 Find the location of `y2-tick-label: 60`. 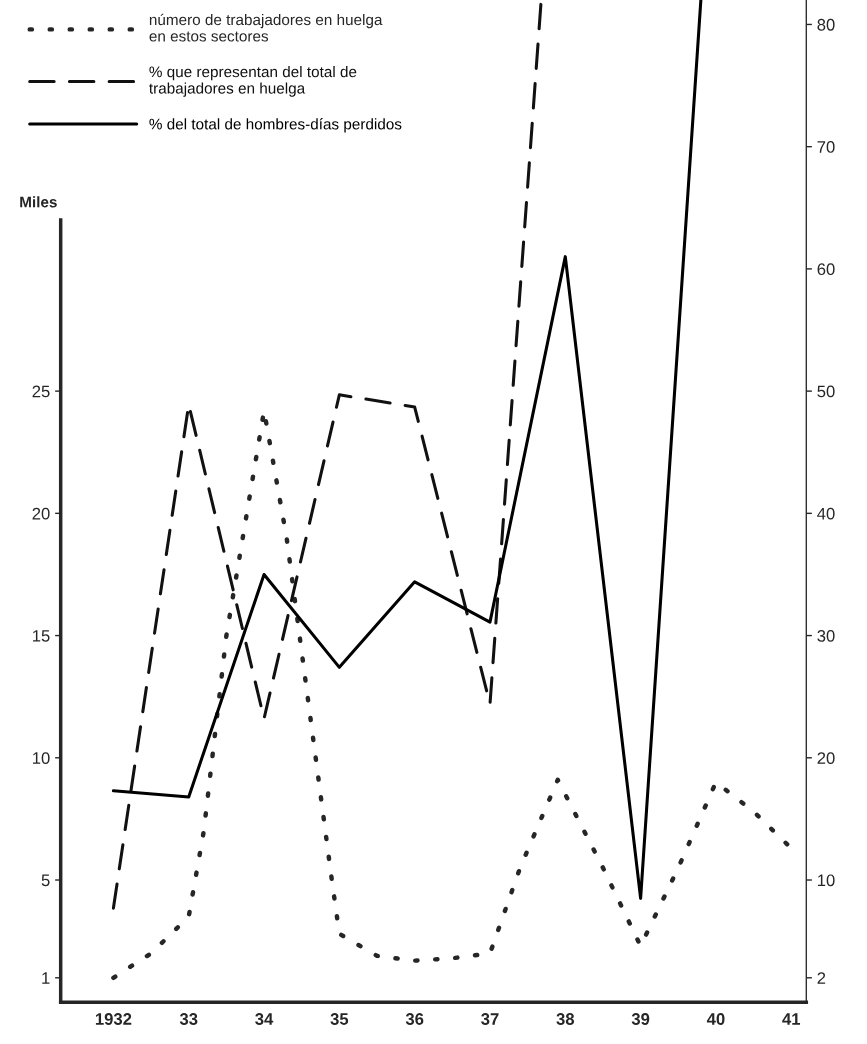

y2-tick-label: 60 is located at coordinates (826, 269).